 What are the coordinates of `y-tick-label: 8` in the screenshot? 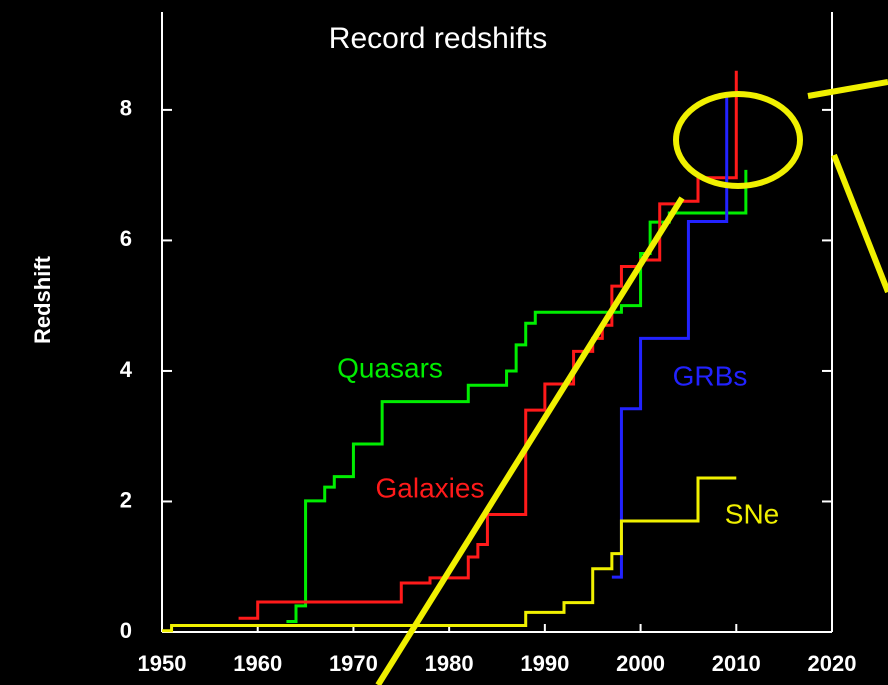 It's located at (126, 108).